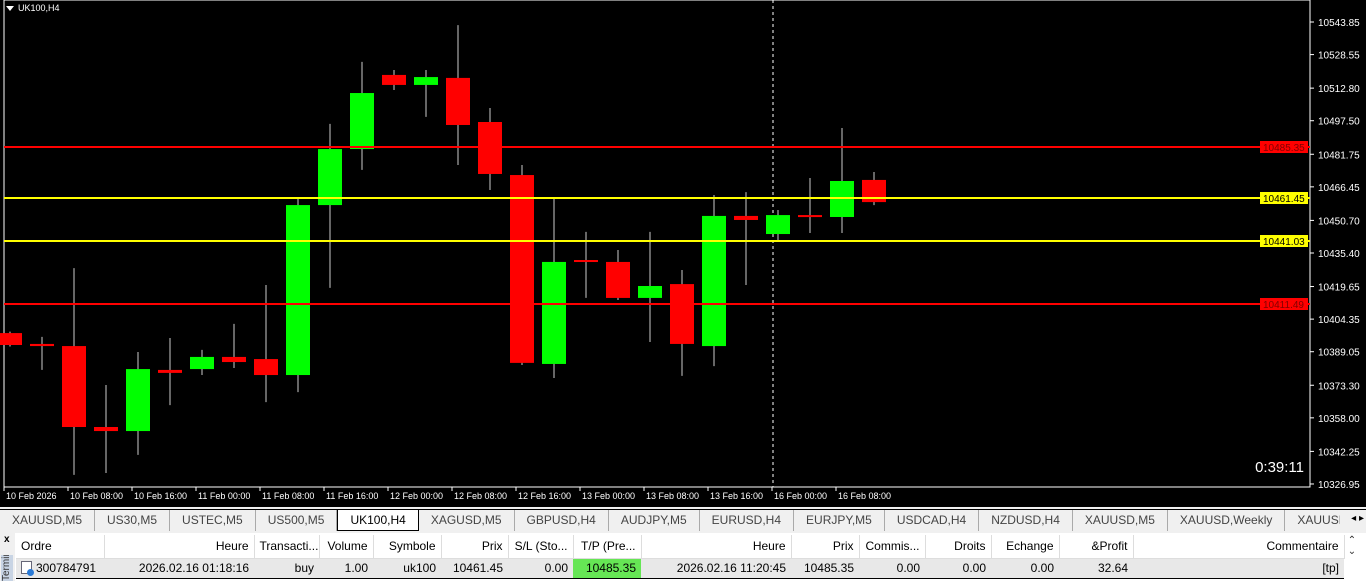 The image size is (1366, 581). I want to click on price-tick-label: 10512.80, so click(1339, 89).